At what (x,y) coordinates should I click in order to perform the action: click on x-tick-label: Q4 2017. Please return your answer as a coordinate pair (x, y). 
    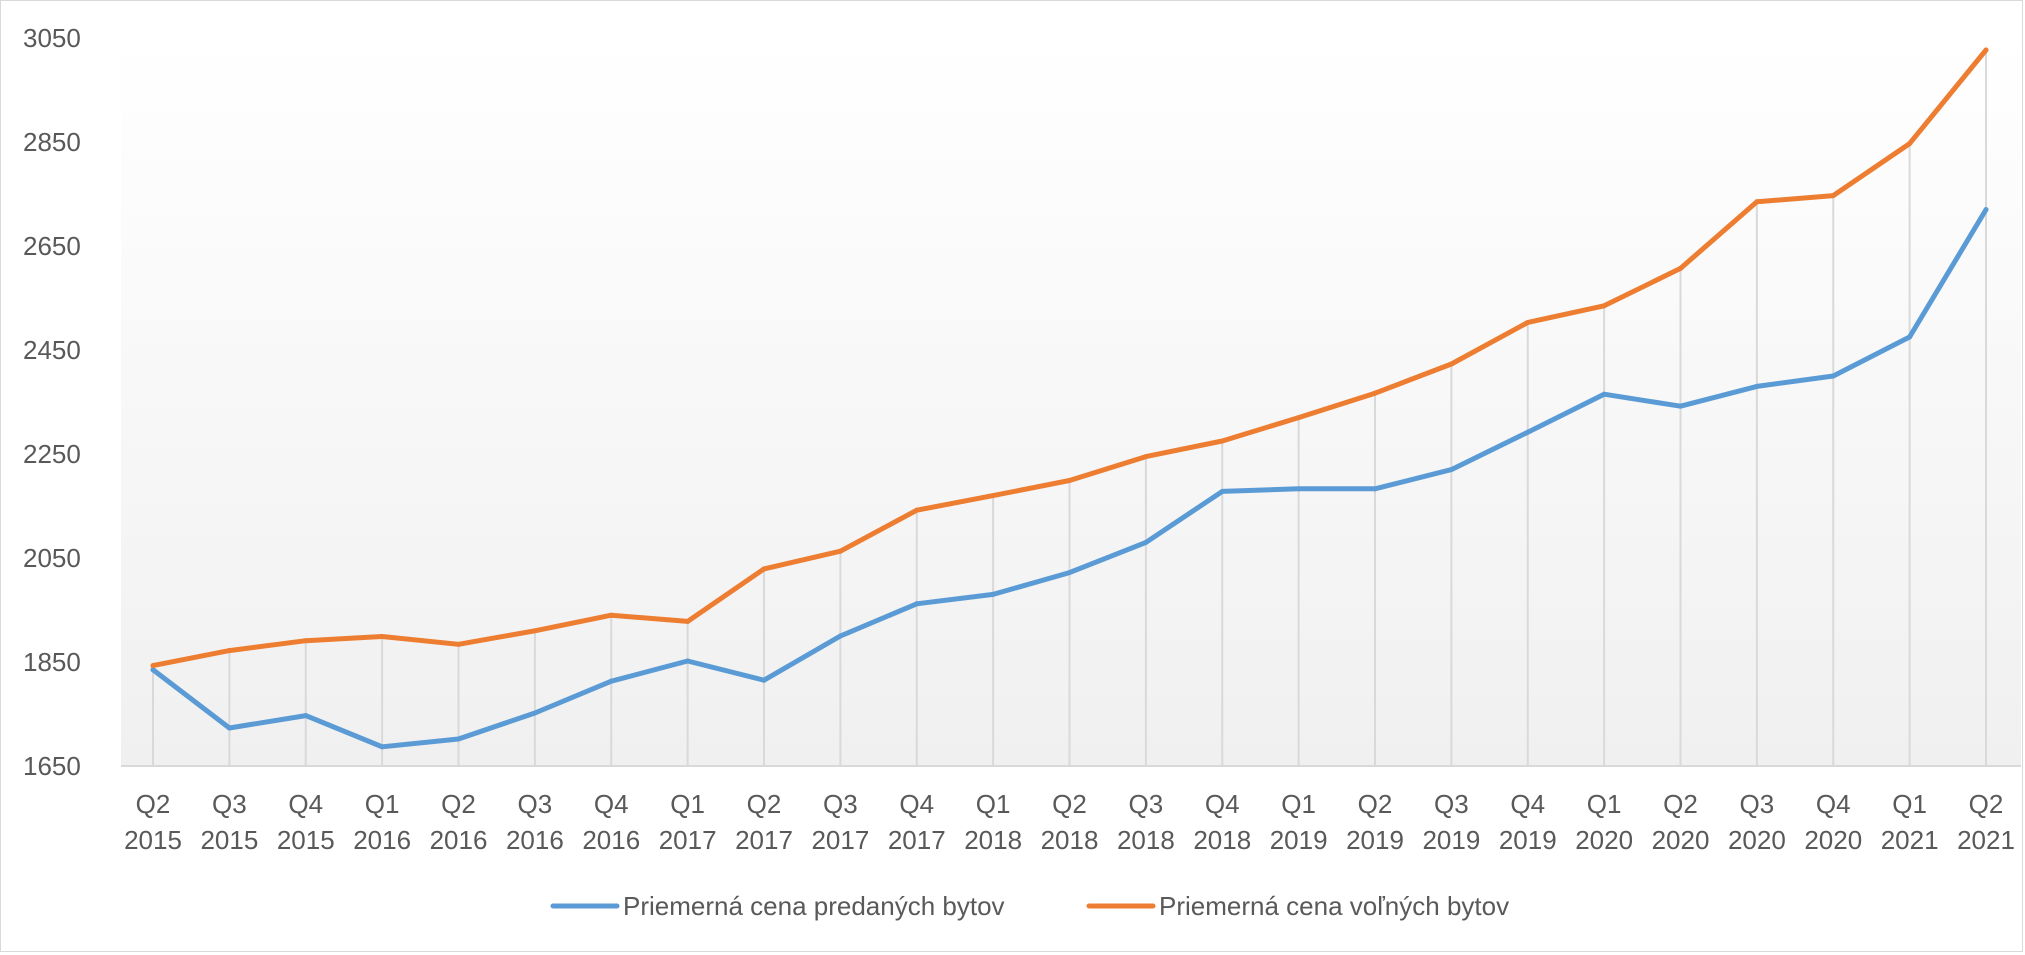
    Looking at the image, I should click on (917, 822).